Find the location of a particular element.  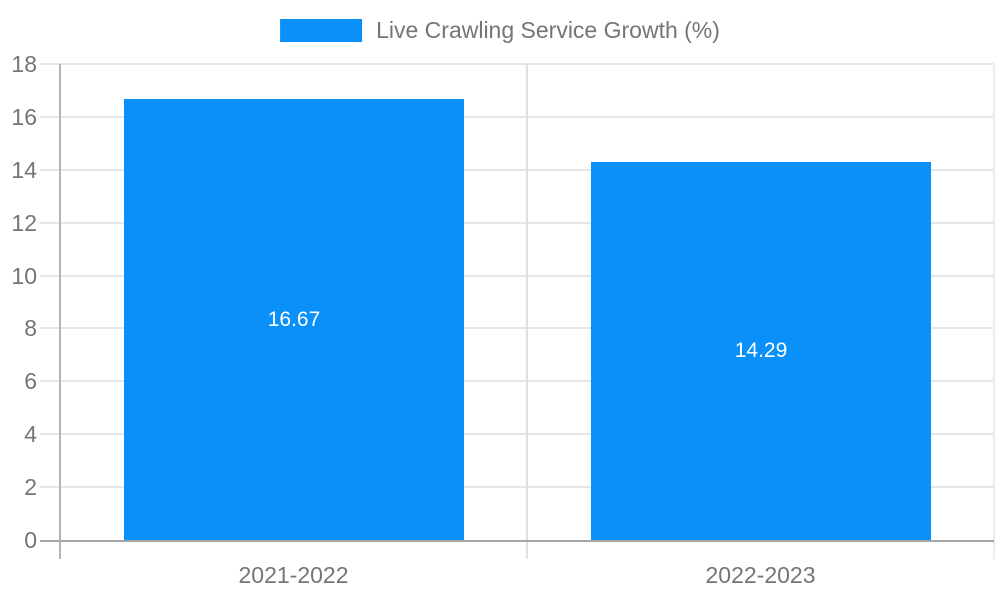

y-axis-line is located at coordinates (60, 311).